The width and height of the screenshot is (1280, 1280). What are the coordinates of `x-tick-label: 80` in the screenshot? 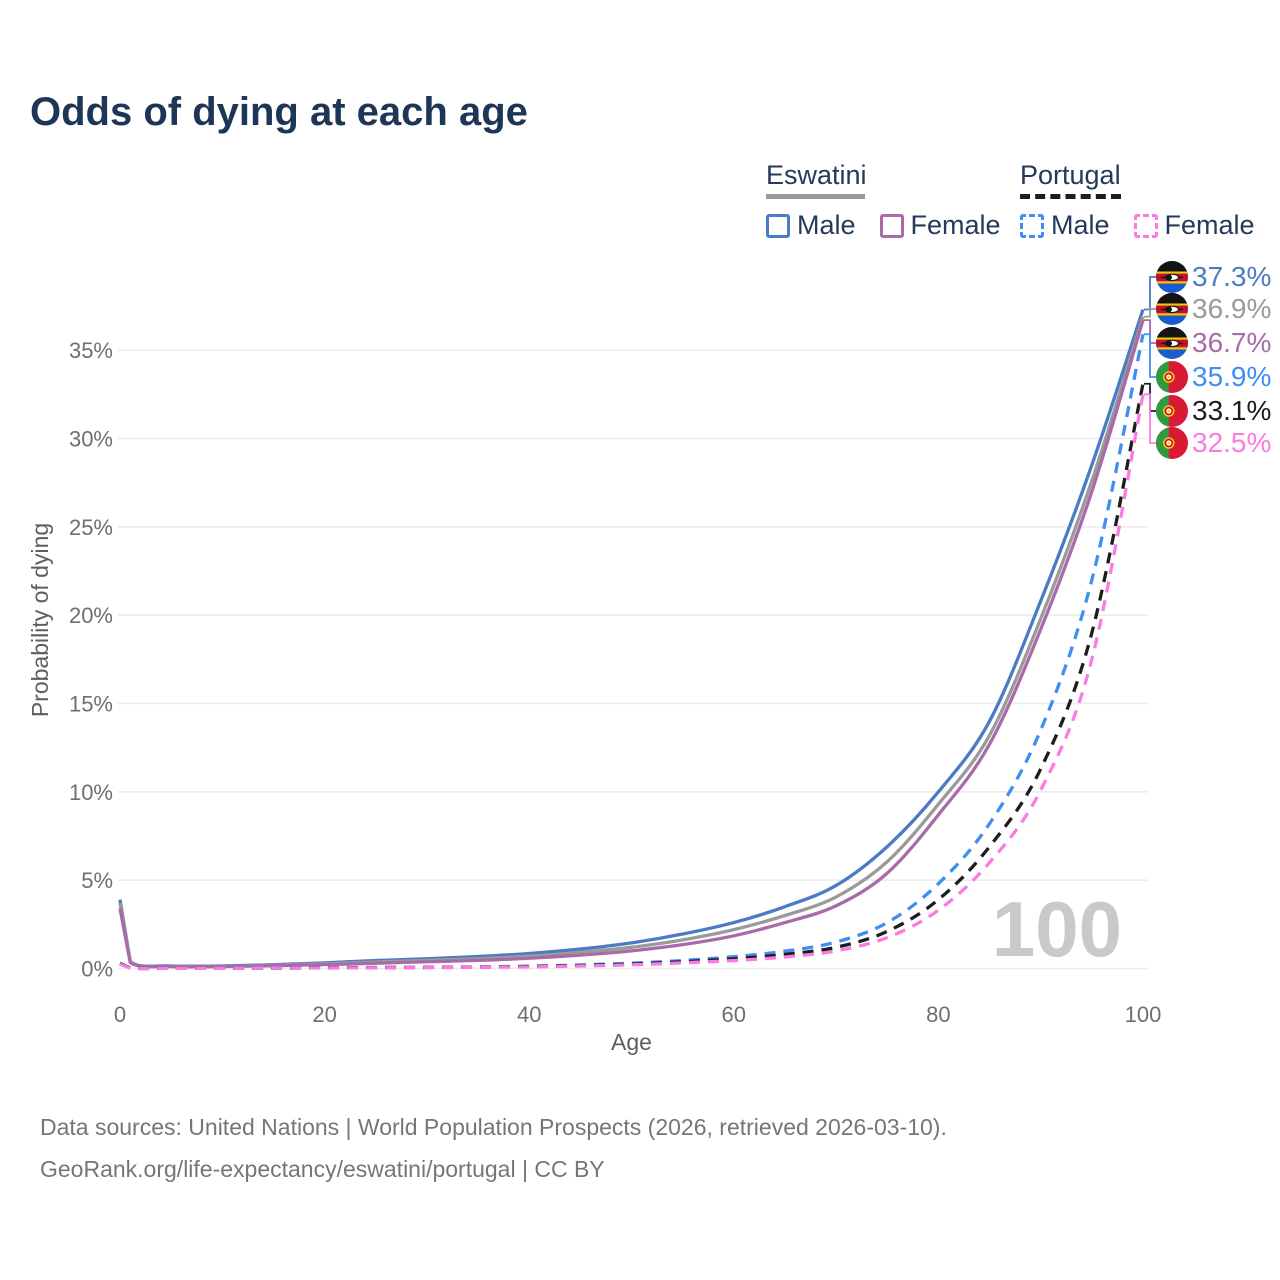 It's located at (938, 1014).